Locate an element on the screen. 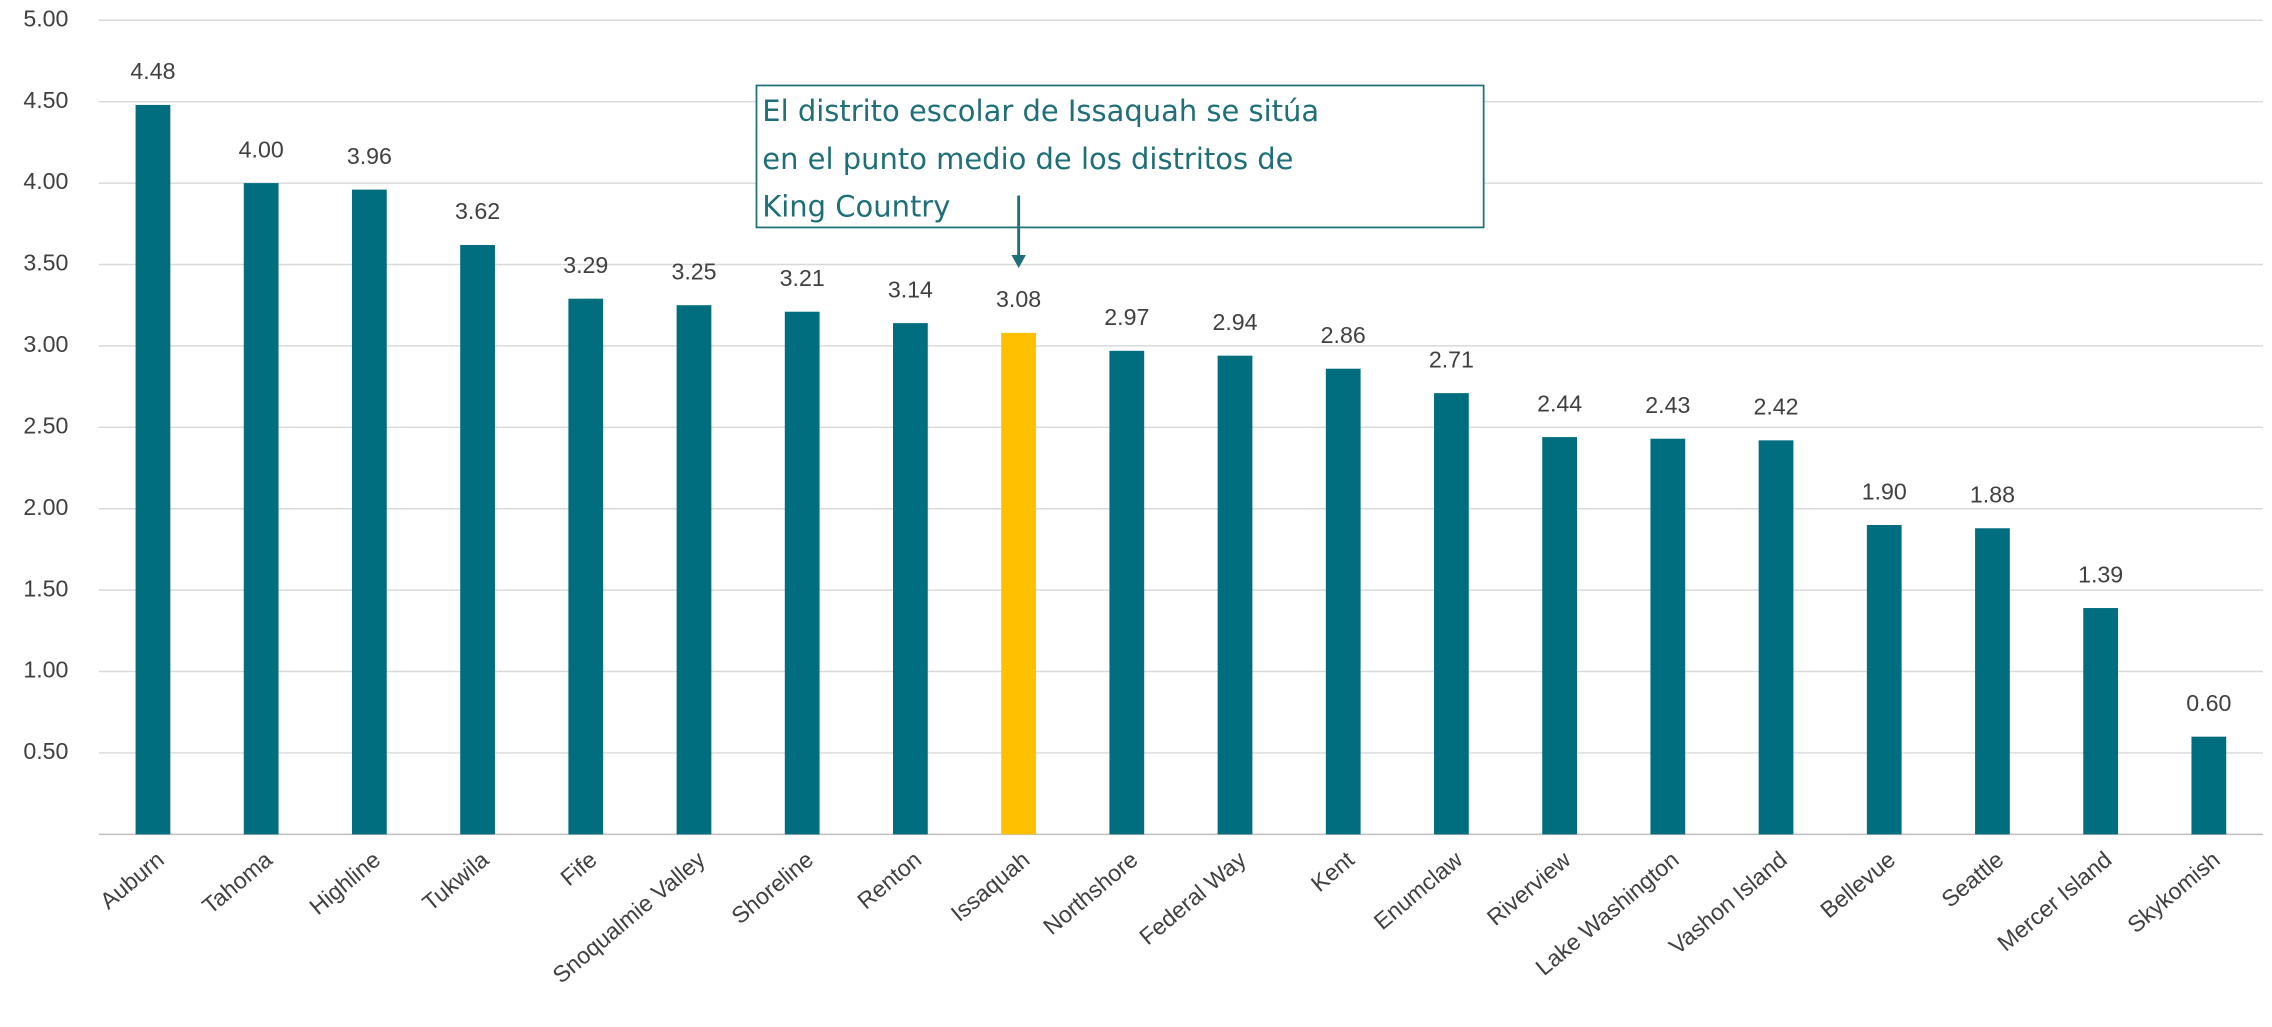  x-tick-label: Renton is located at coordinates (889, 880).